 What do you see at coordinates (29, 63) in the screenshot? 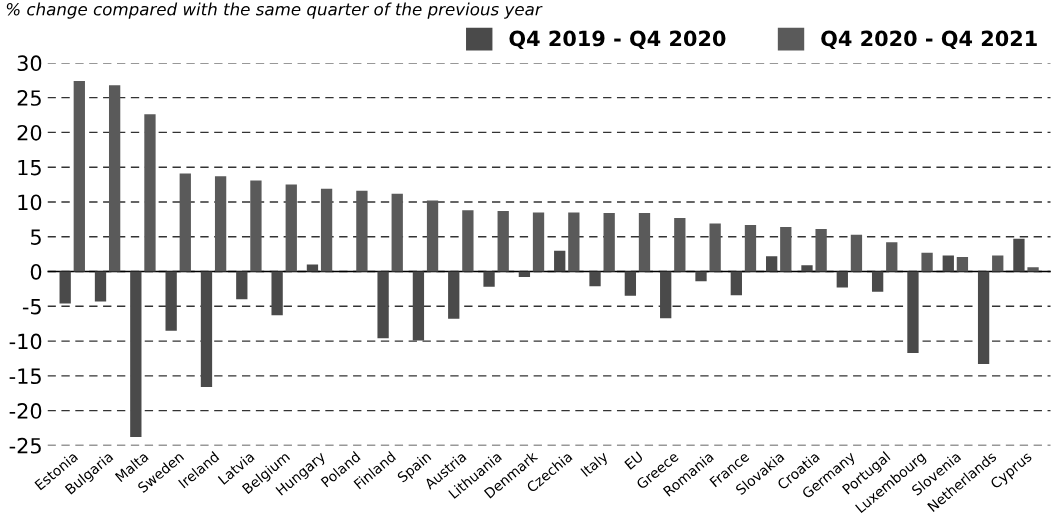
I see `y-tick-label: 30` at bounding box center [29, 63].